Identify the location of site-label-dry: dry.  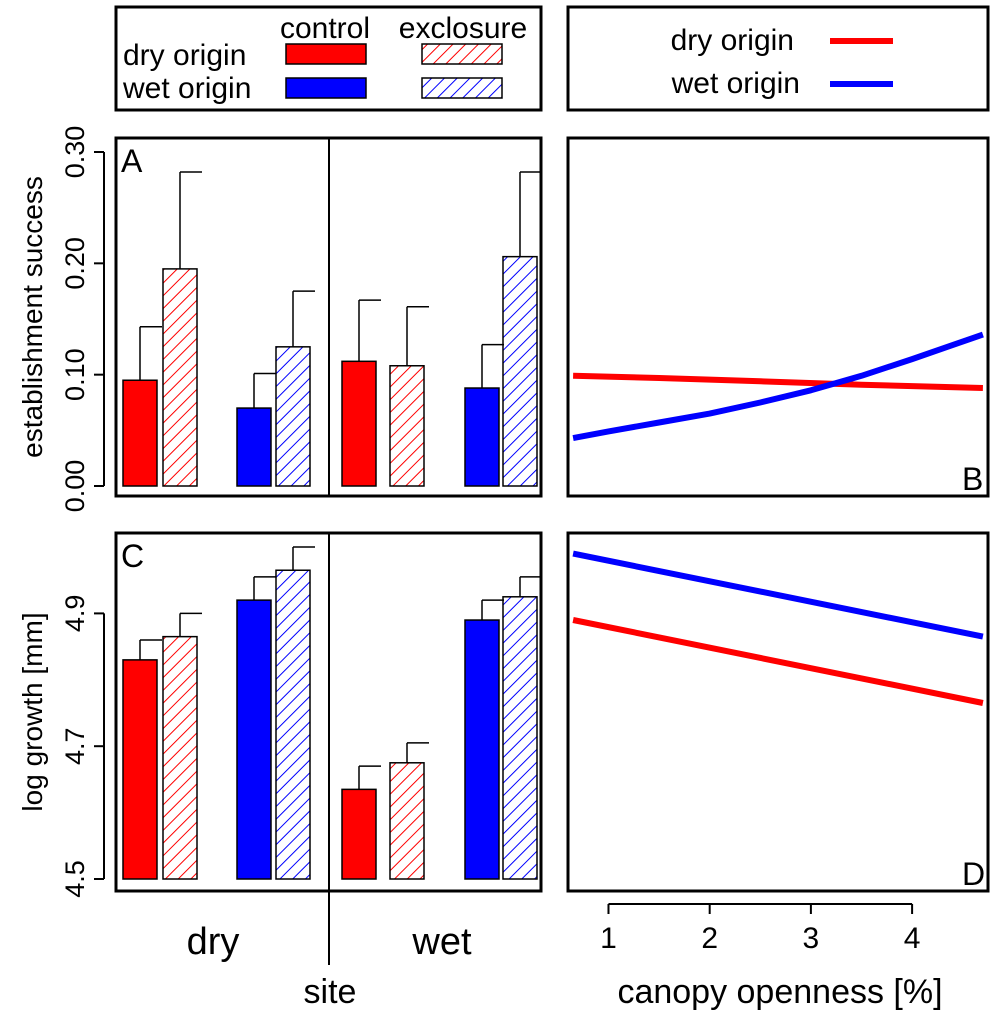
(213, 942).